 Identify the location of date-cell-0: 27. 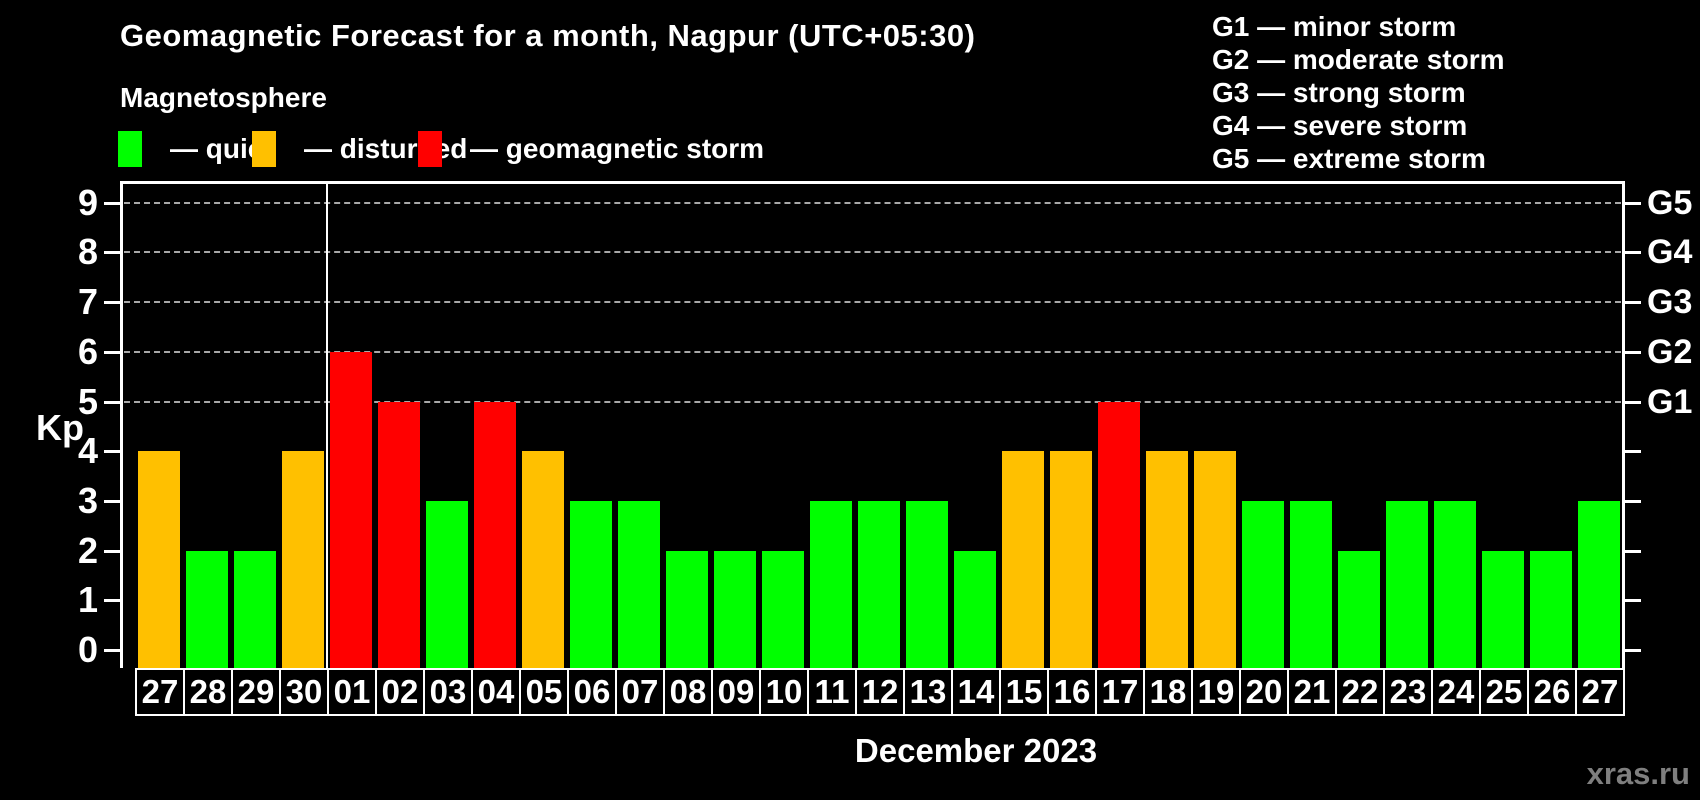
(160, 692).